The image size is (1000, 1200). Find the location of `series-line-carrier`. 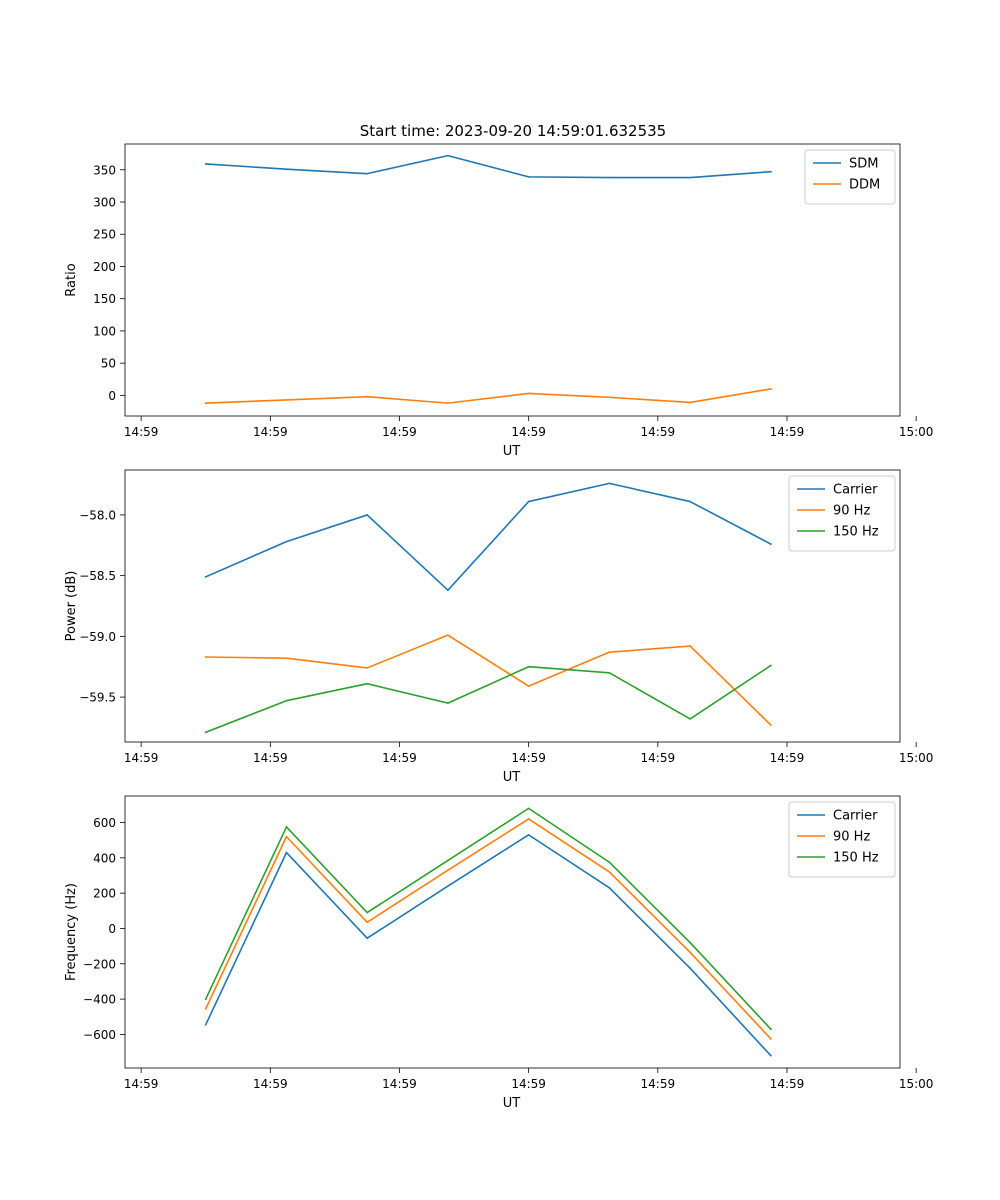

series-line-carrier is located at coordinates (488, 945).